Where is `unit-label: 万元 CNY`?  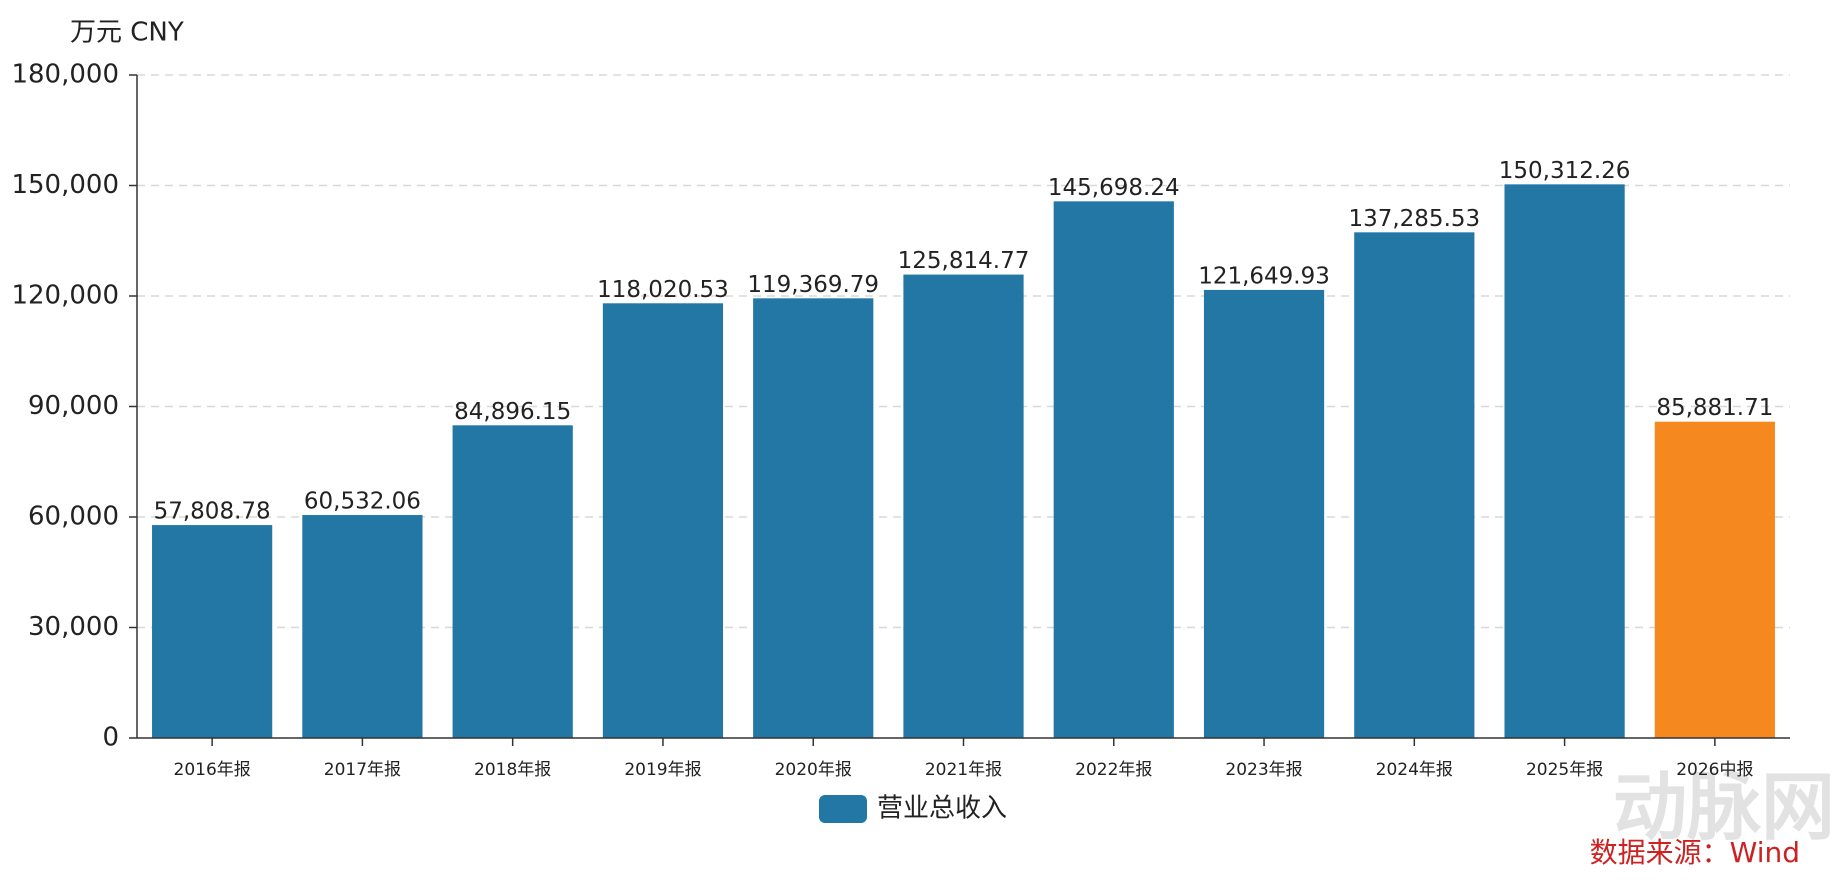
unit-label: 万元 CNY is located at coordinates (127, 33).